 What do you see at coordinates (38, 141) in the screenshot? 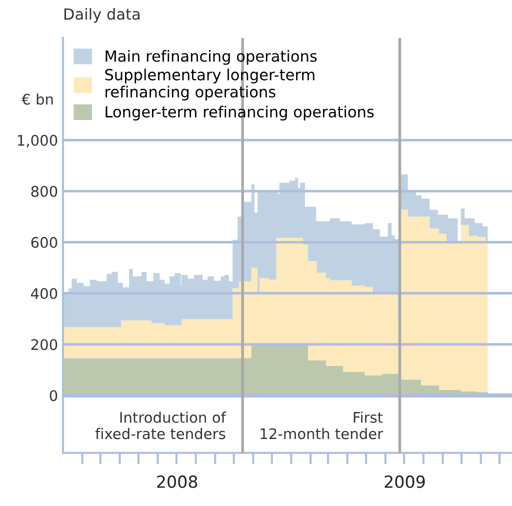
I see `y-tick-label: 1,000` at bounding box center [38, 141].